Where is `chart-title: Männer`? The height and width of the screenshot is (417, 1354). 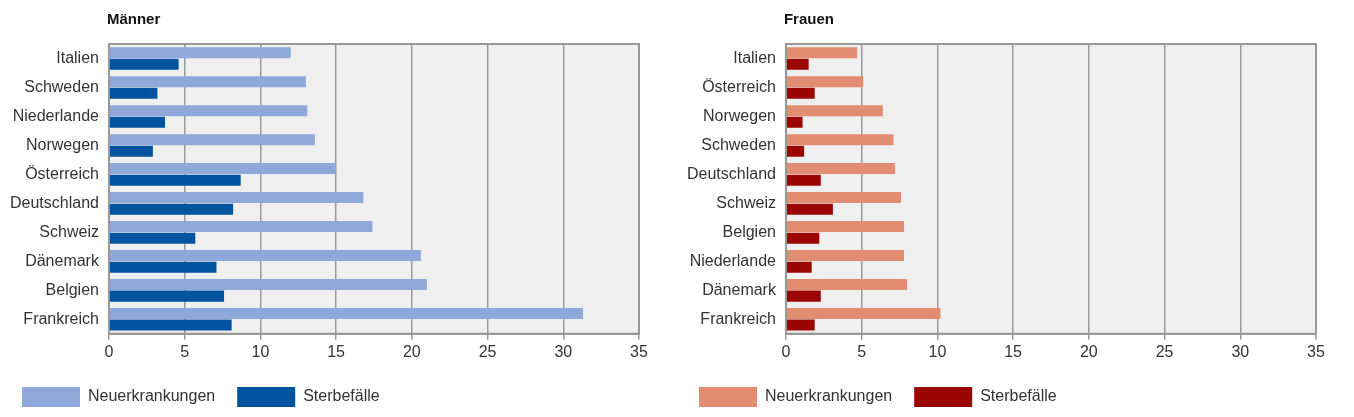
chart-title: Männer is located at coordinates (133, 18).